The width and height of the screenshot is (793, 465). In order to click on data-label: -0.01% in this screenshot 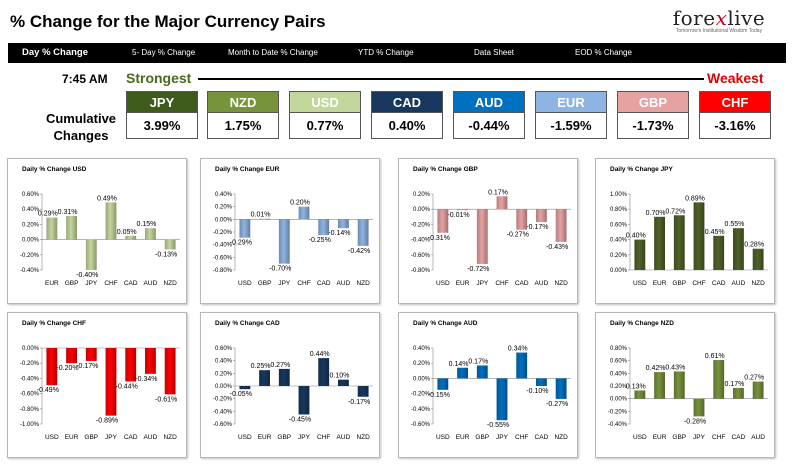, I will do `click(458, 215)`.